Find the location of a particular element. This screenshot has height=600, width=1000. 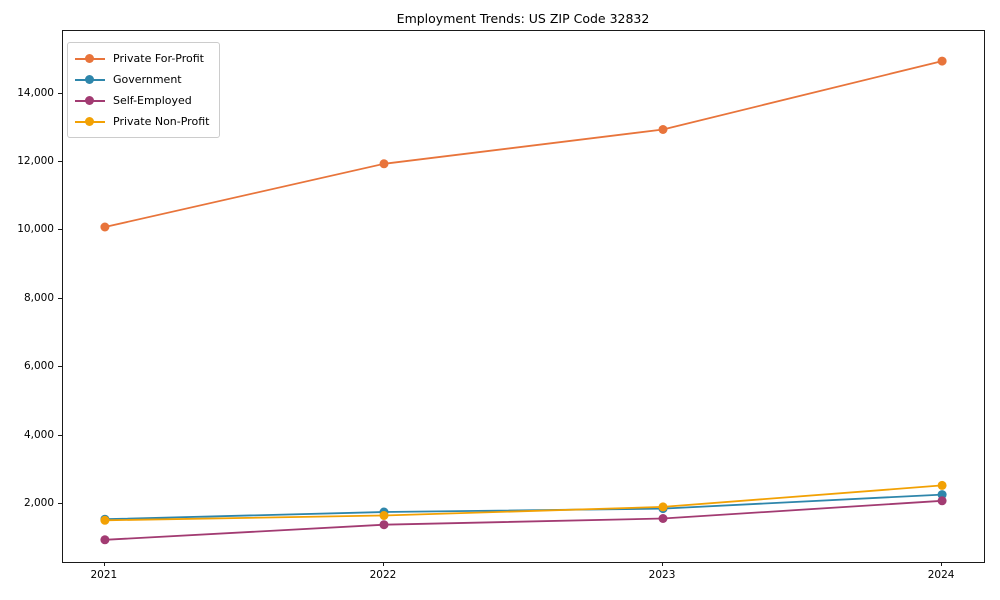

y-tick-label: 10,000 is located at coordinates (35, 229).